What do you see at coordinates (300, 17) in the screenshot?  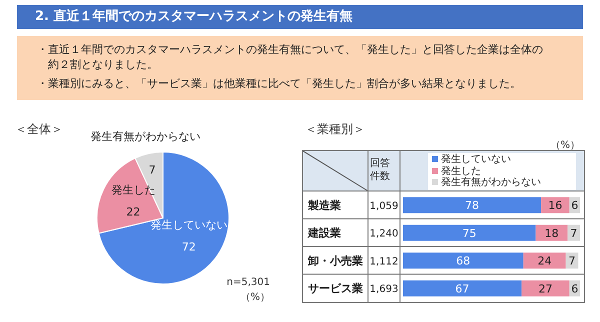 I see `text: 2. 直近１年間でのカスタマーハラスメントの発生有無` at bounding box center [300, 17].